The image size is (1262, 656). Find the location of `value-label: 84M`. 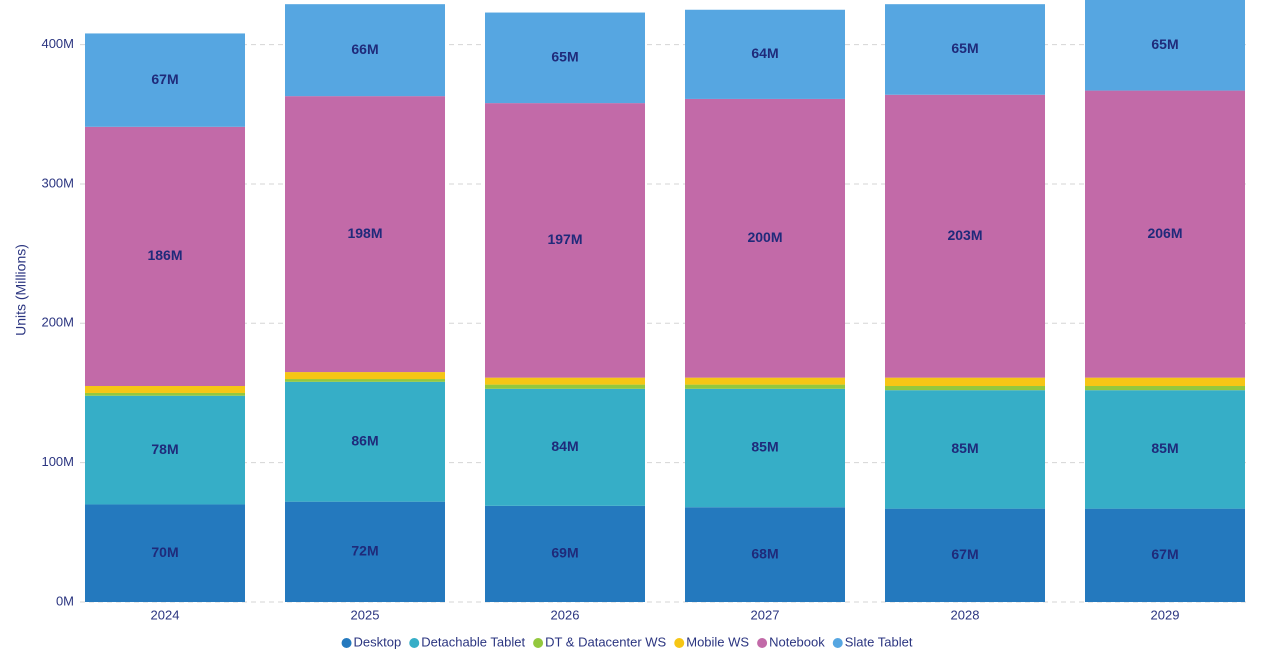

value-label: 84M is located at coordinates (564, 446).